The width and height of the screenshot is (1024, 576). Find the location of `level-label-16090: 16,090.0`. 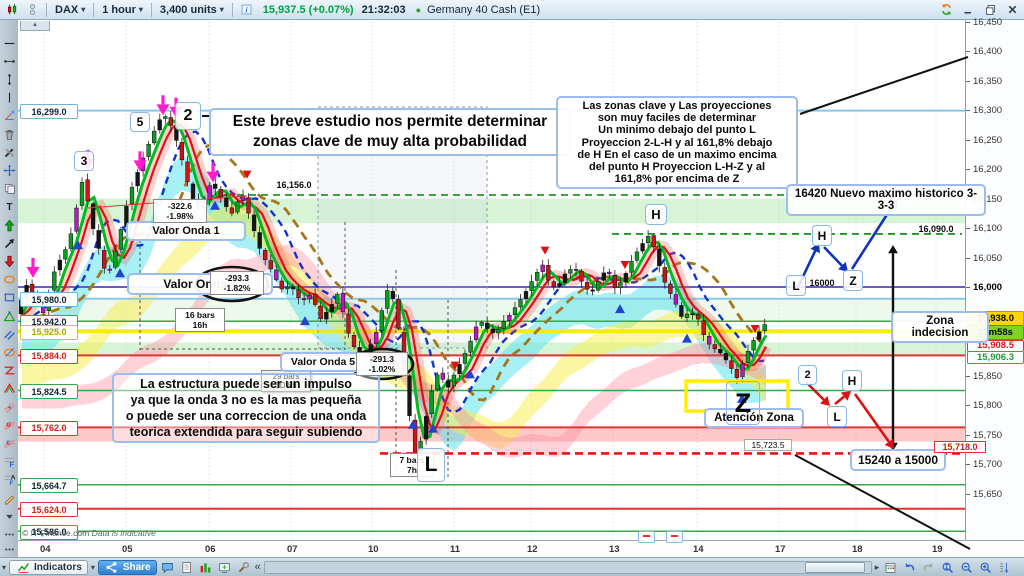

level-label-16090: 16,090.0 is located at coordinates (936, 229).